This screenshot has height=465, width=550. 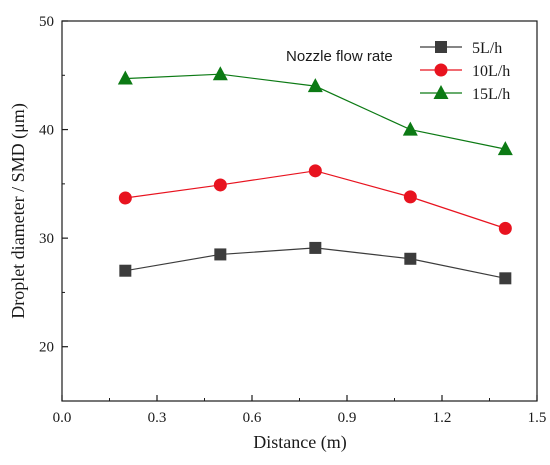 I want to click on x-tick-label: 0.6, so click(x=252, y=418).